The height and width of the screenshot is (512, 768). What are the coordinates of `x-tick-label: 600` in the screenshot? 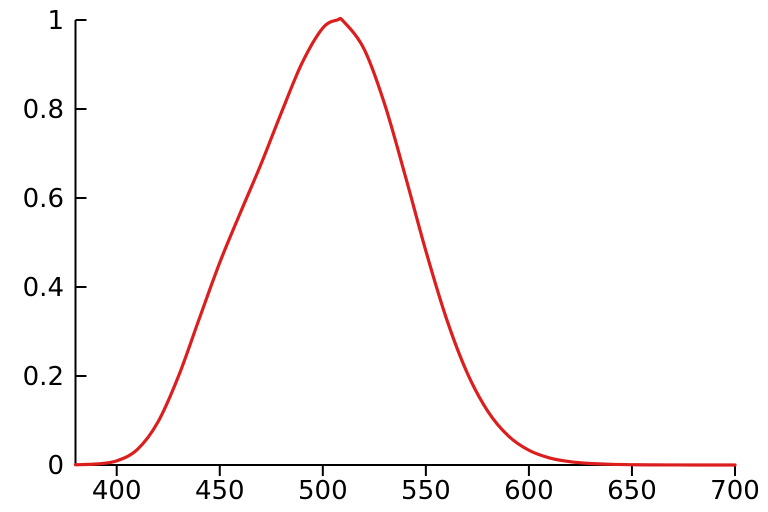 It's located at (529, 491).